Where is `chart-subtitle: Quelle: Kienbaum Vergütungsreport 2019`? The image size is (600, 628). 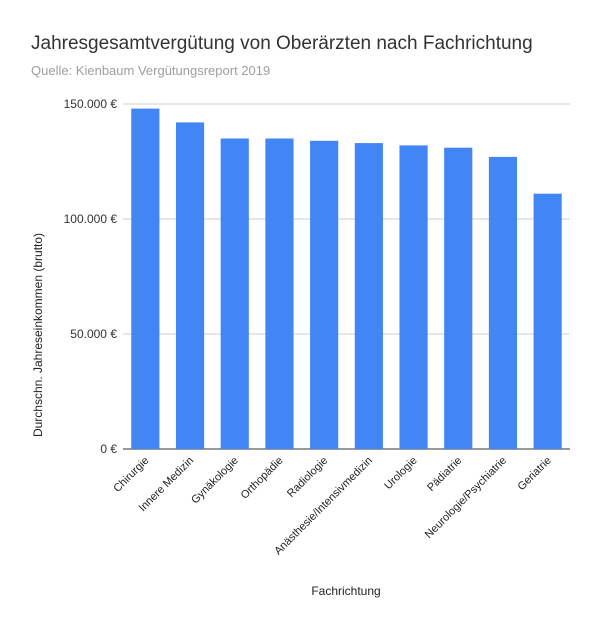
chart-subtitle: Quelle: Kienbaum Vergütungsreport 2019 is located at coordinates (151, 70).